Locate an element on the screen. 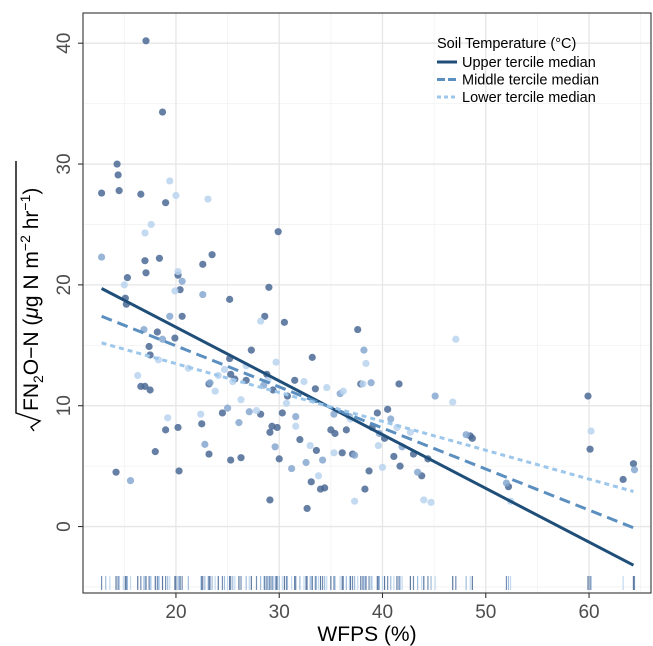  legend-title: Soil Temperature (°C) is located at coordinates (506, 44).